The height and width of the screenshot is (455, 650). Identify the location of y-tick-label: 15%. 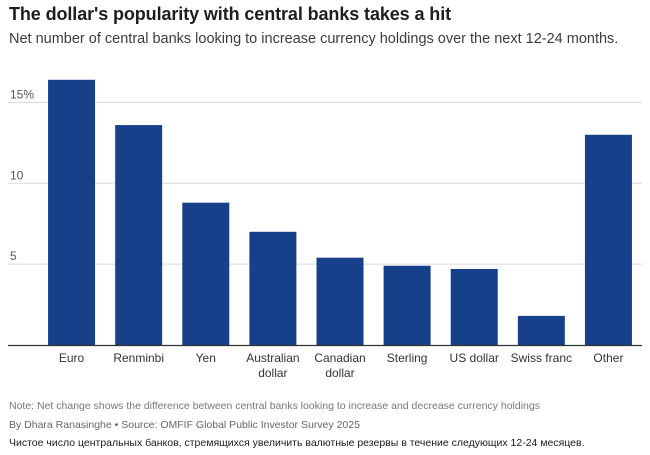
(22, 94).